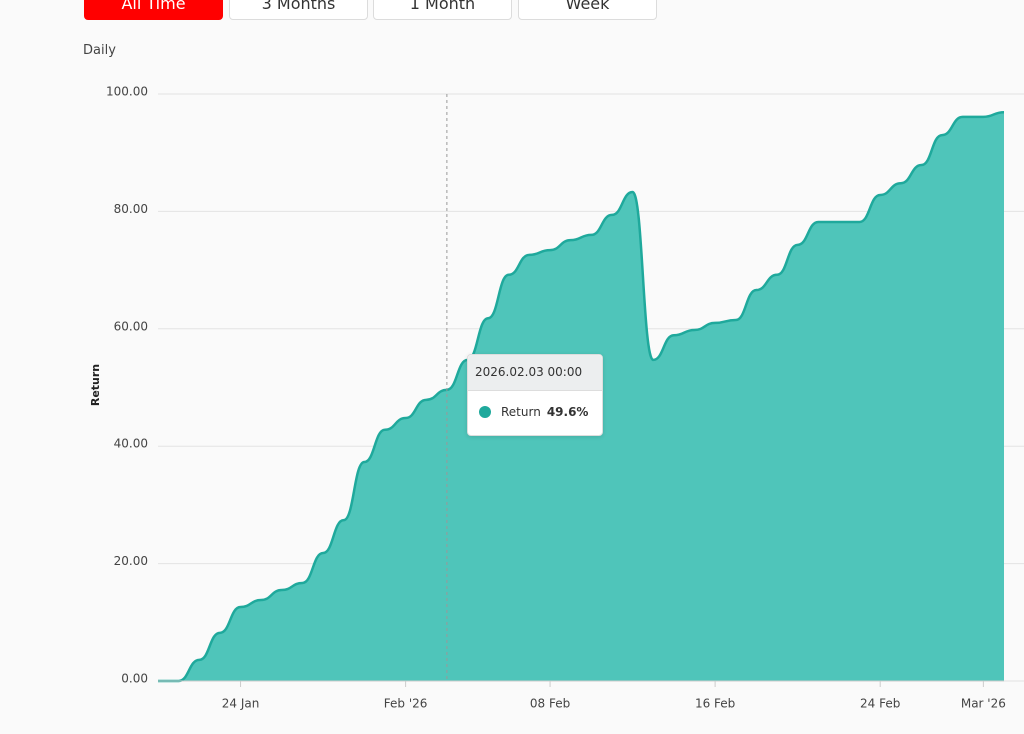 The image size is (1024, 734). I want to click on y-tick-label: 20.00, so click(131, 561).